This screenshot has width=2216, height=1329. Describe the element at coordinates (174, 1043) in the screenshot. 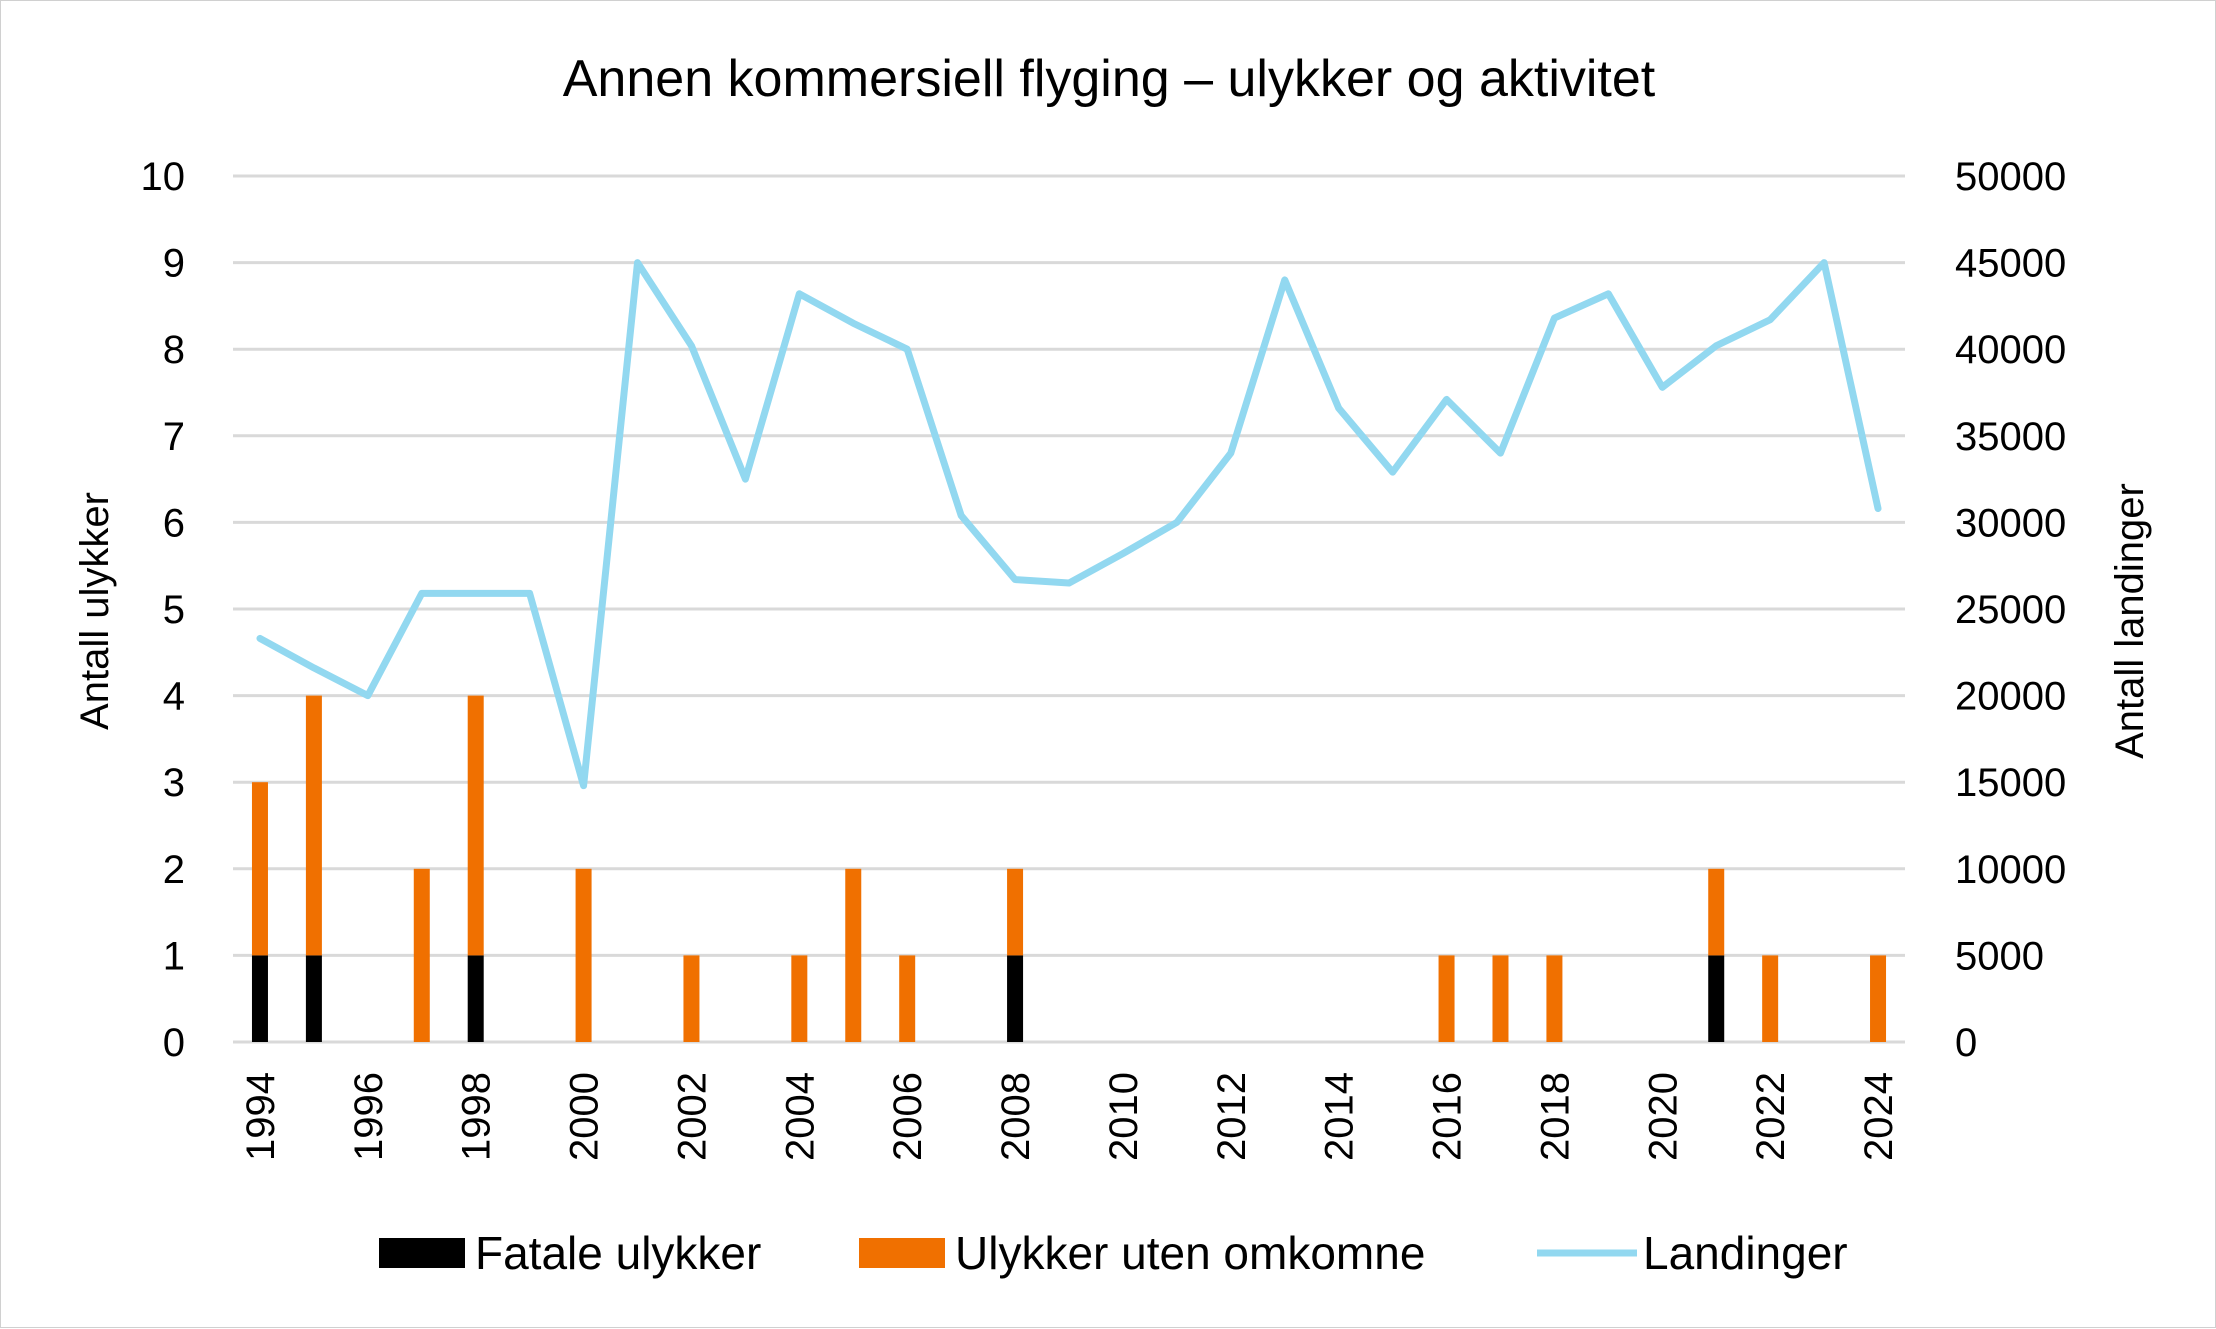

I see `left-tick-label: 0` at that location.